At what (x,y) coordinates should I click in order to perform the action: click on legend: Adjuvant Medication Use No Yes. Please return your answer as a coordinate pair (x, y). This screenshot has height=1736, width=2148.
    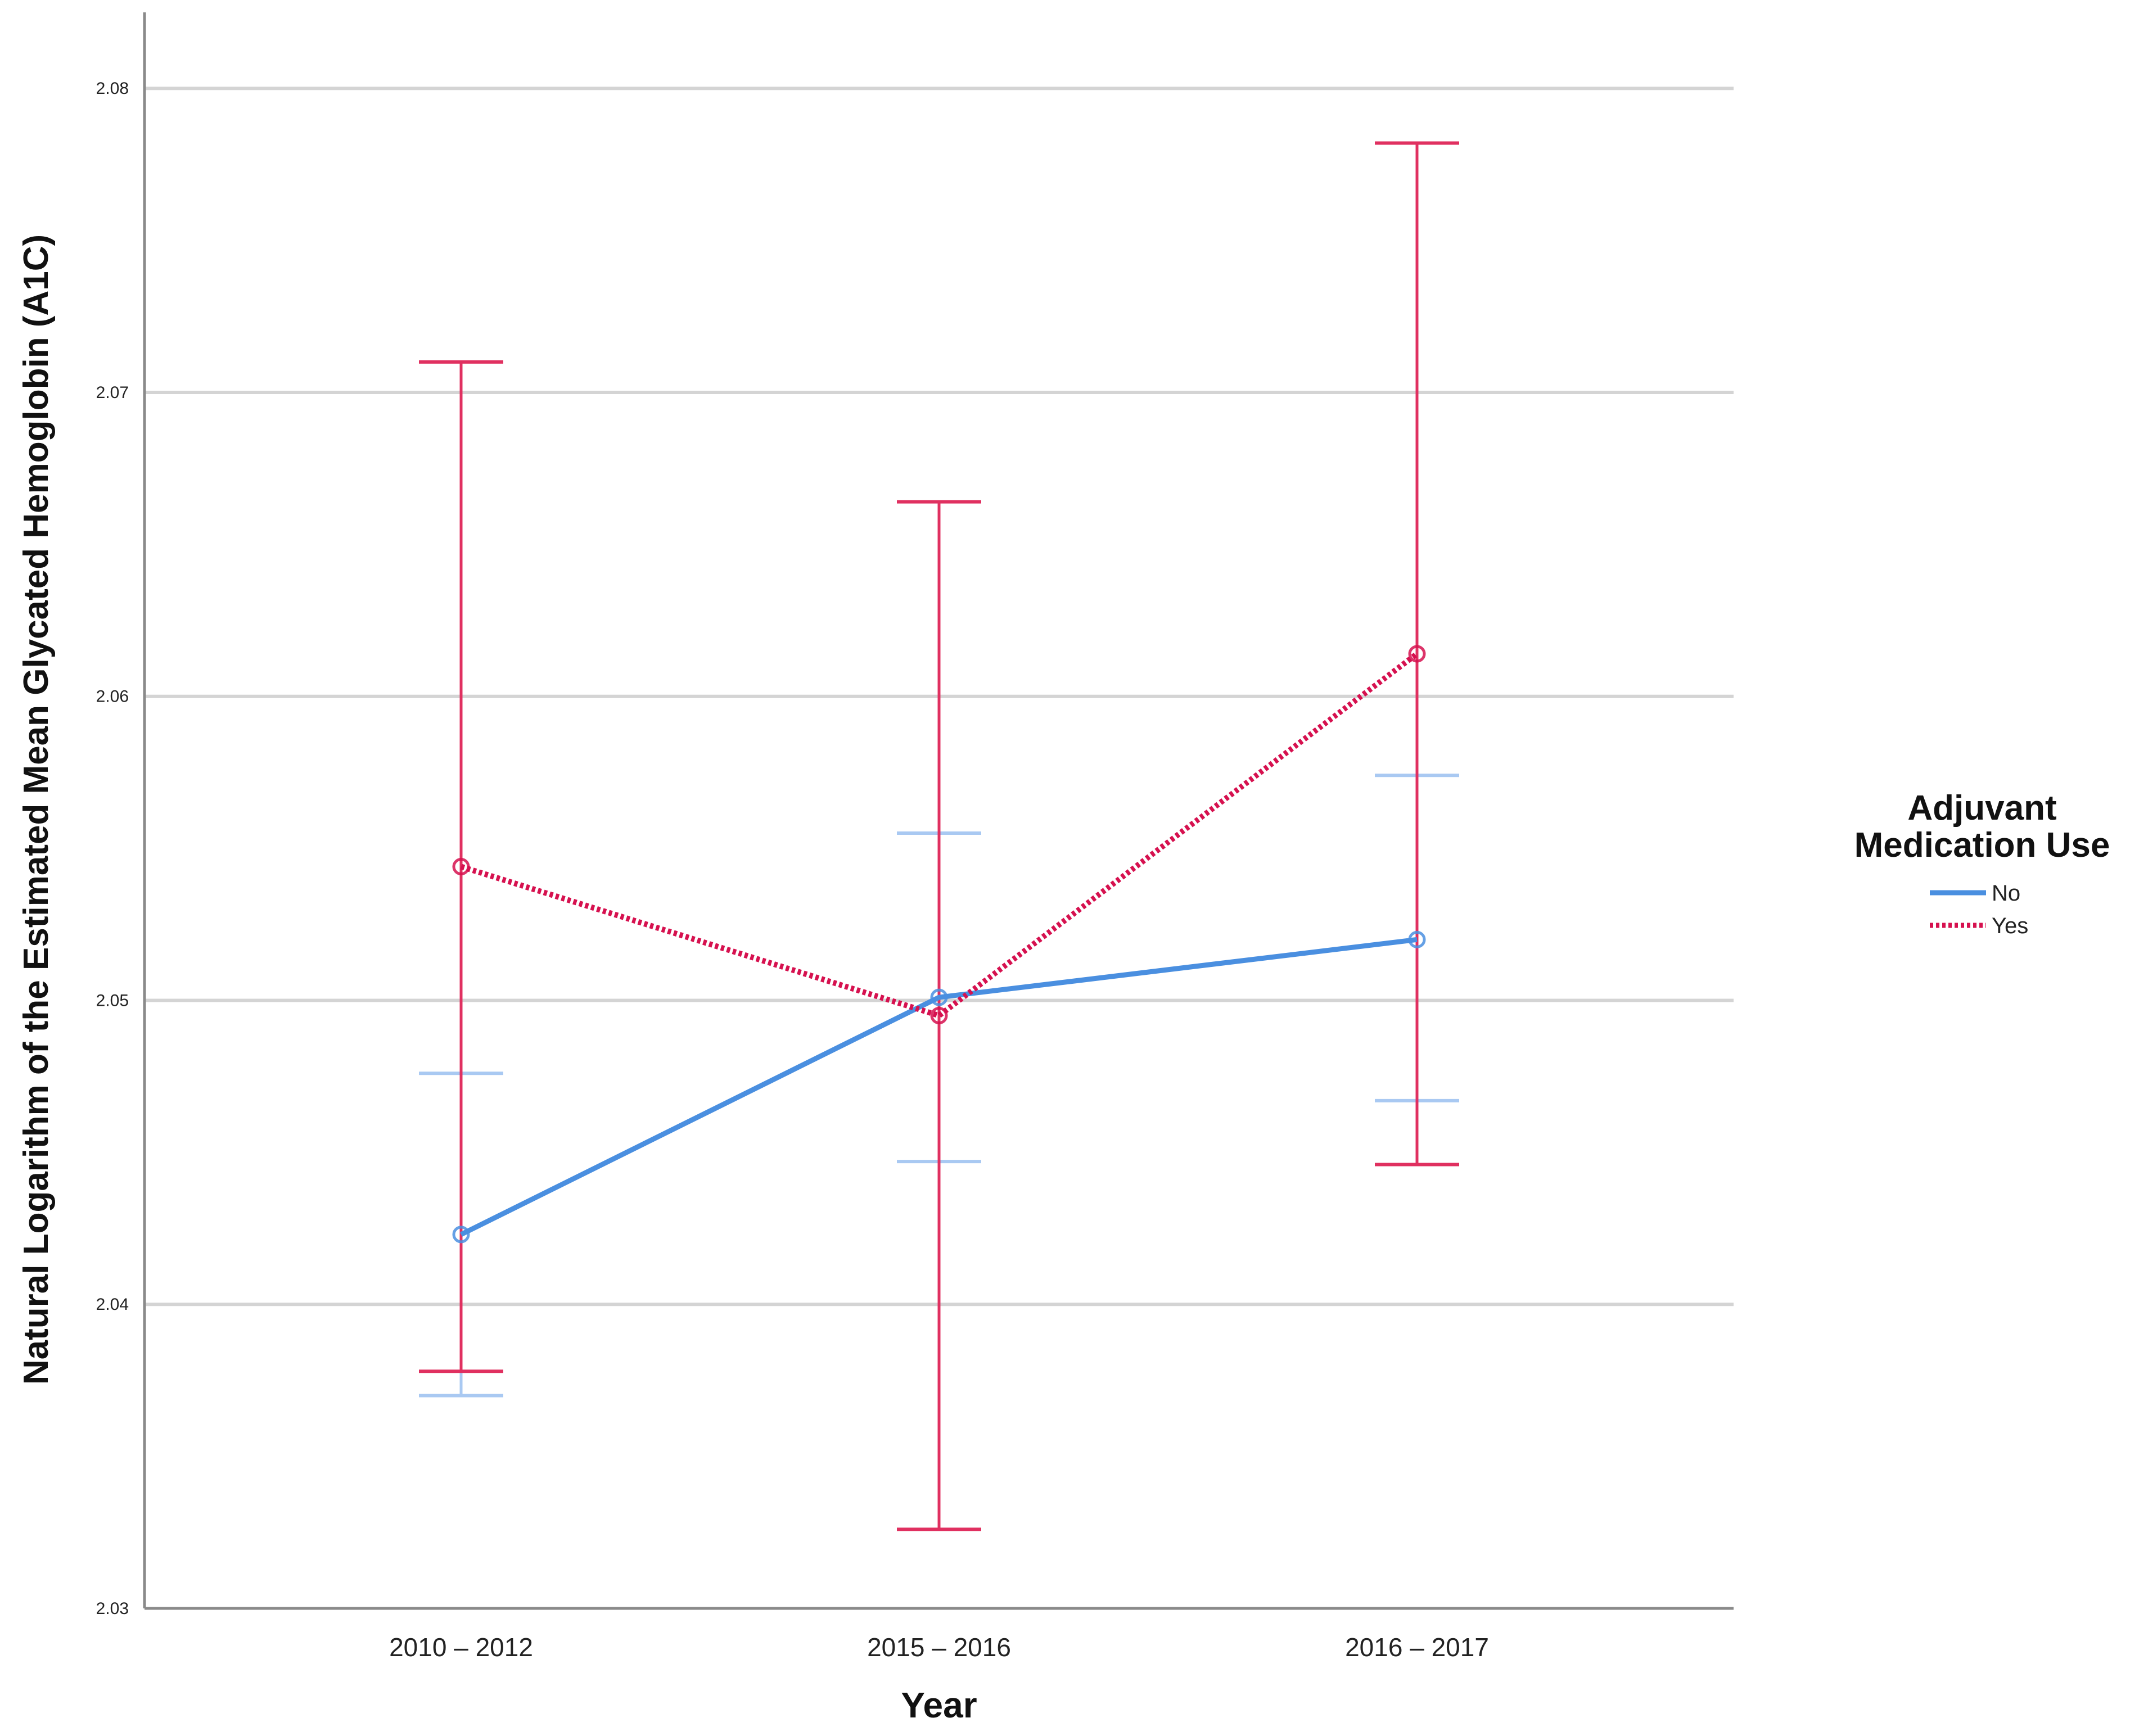
    Looking at the image, I should click on (1982, 863).